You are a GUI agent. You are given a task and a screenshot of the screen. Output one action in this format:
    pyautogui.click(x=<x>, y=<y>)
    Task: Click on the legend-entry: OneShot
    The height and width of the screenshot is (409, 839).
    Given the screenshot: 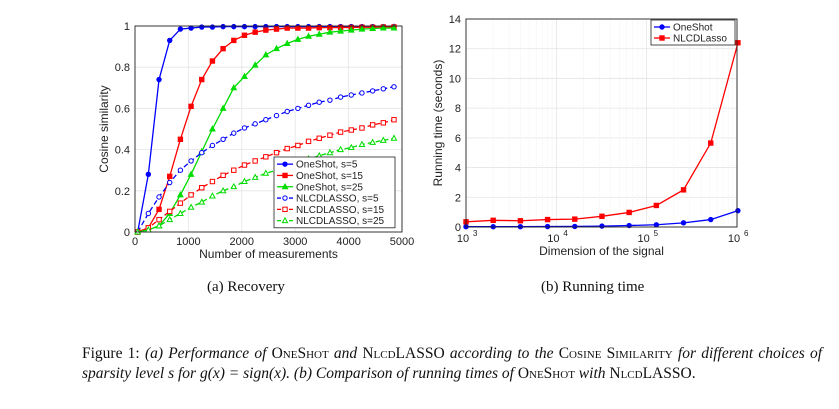 What is the action you would take?
    pyautogui.click(x=683, y=28)
    